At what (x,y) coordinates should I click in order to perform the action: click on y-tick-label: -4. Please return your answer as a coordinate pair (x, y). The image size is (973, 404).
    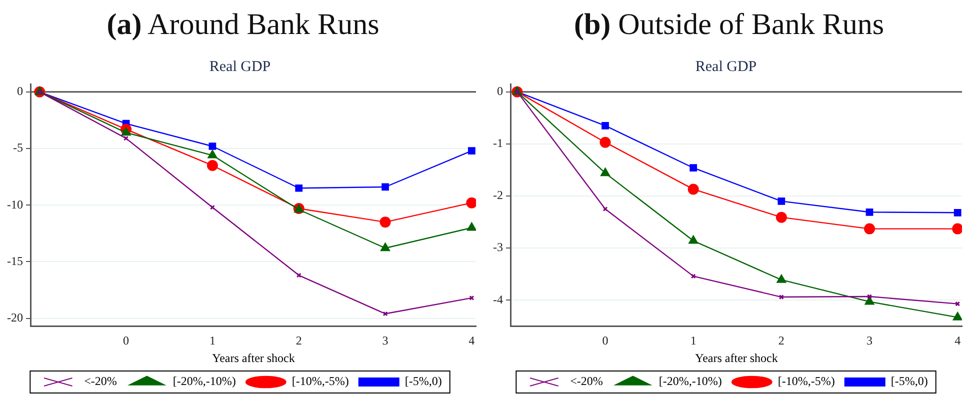
    Looking at the image, I should click on (497, 299).